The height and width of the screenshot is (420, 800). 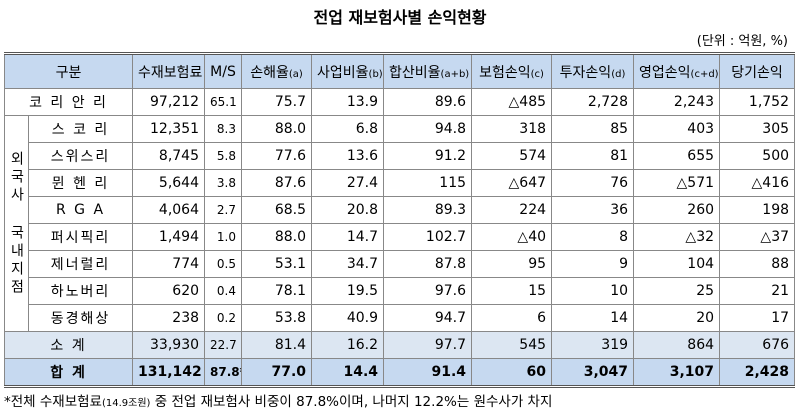 What do you see at coordinates (223, 210) in the screenshot?
I see `cell: 2.7` at bounding box center [223, 210].